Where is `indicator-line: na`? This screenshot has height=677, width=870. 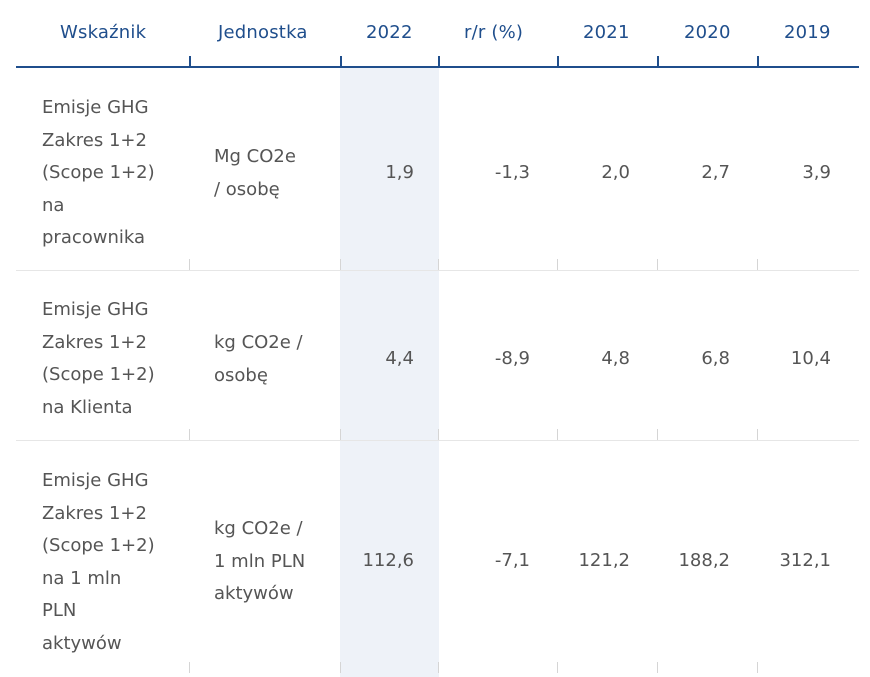
indicator-line: na is located at coordinates (53, 205).